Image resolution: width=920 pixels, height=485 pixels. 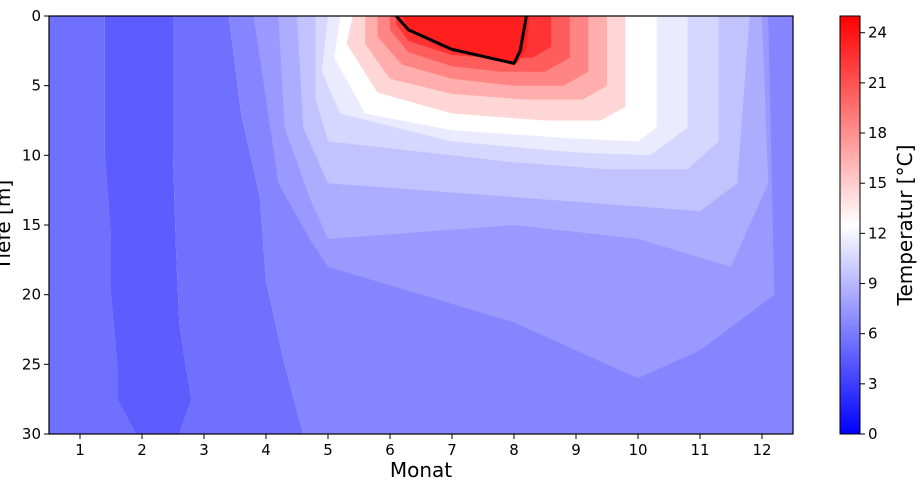 I want to click on x-axis-ticks: 1 2 3 4 5 6 7 8 9 10 11 12, so click(x=423, y=446).